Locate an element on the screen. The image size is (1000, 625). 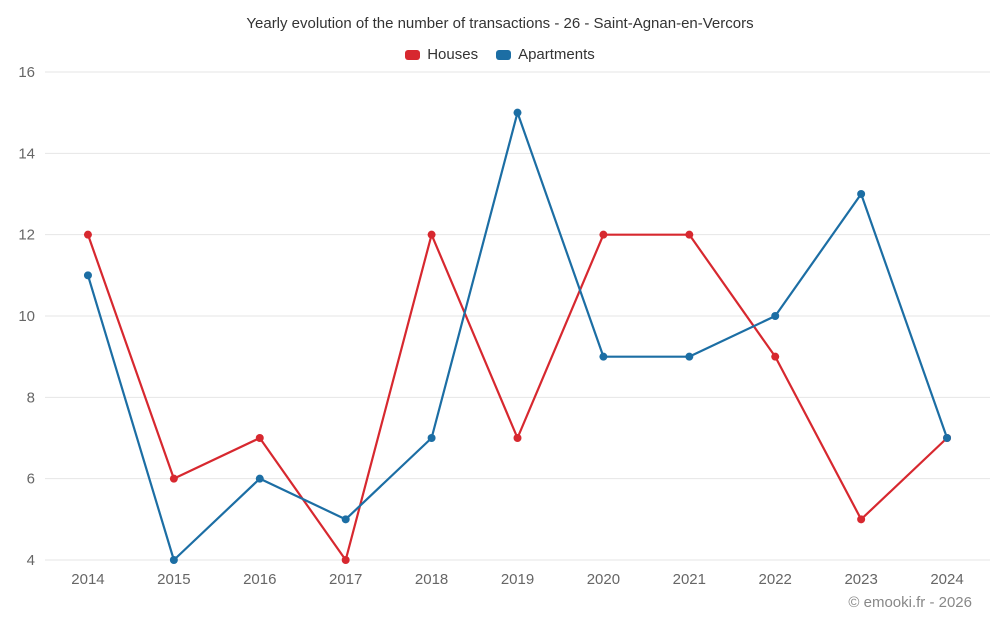
svg-text: 2022 is located at coordinates (775, 579).